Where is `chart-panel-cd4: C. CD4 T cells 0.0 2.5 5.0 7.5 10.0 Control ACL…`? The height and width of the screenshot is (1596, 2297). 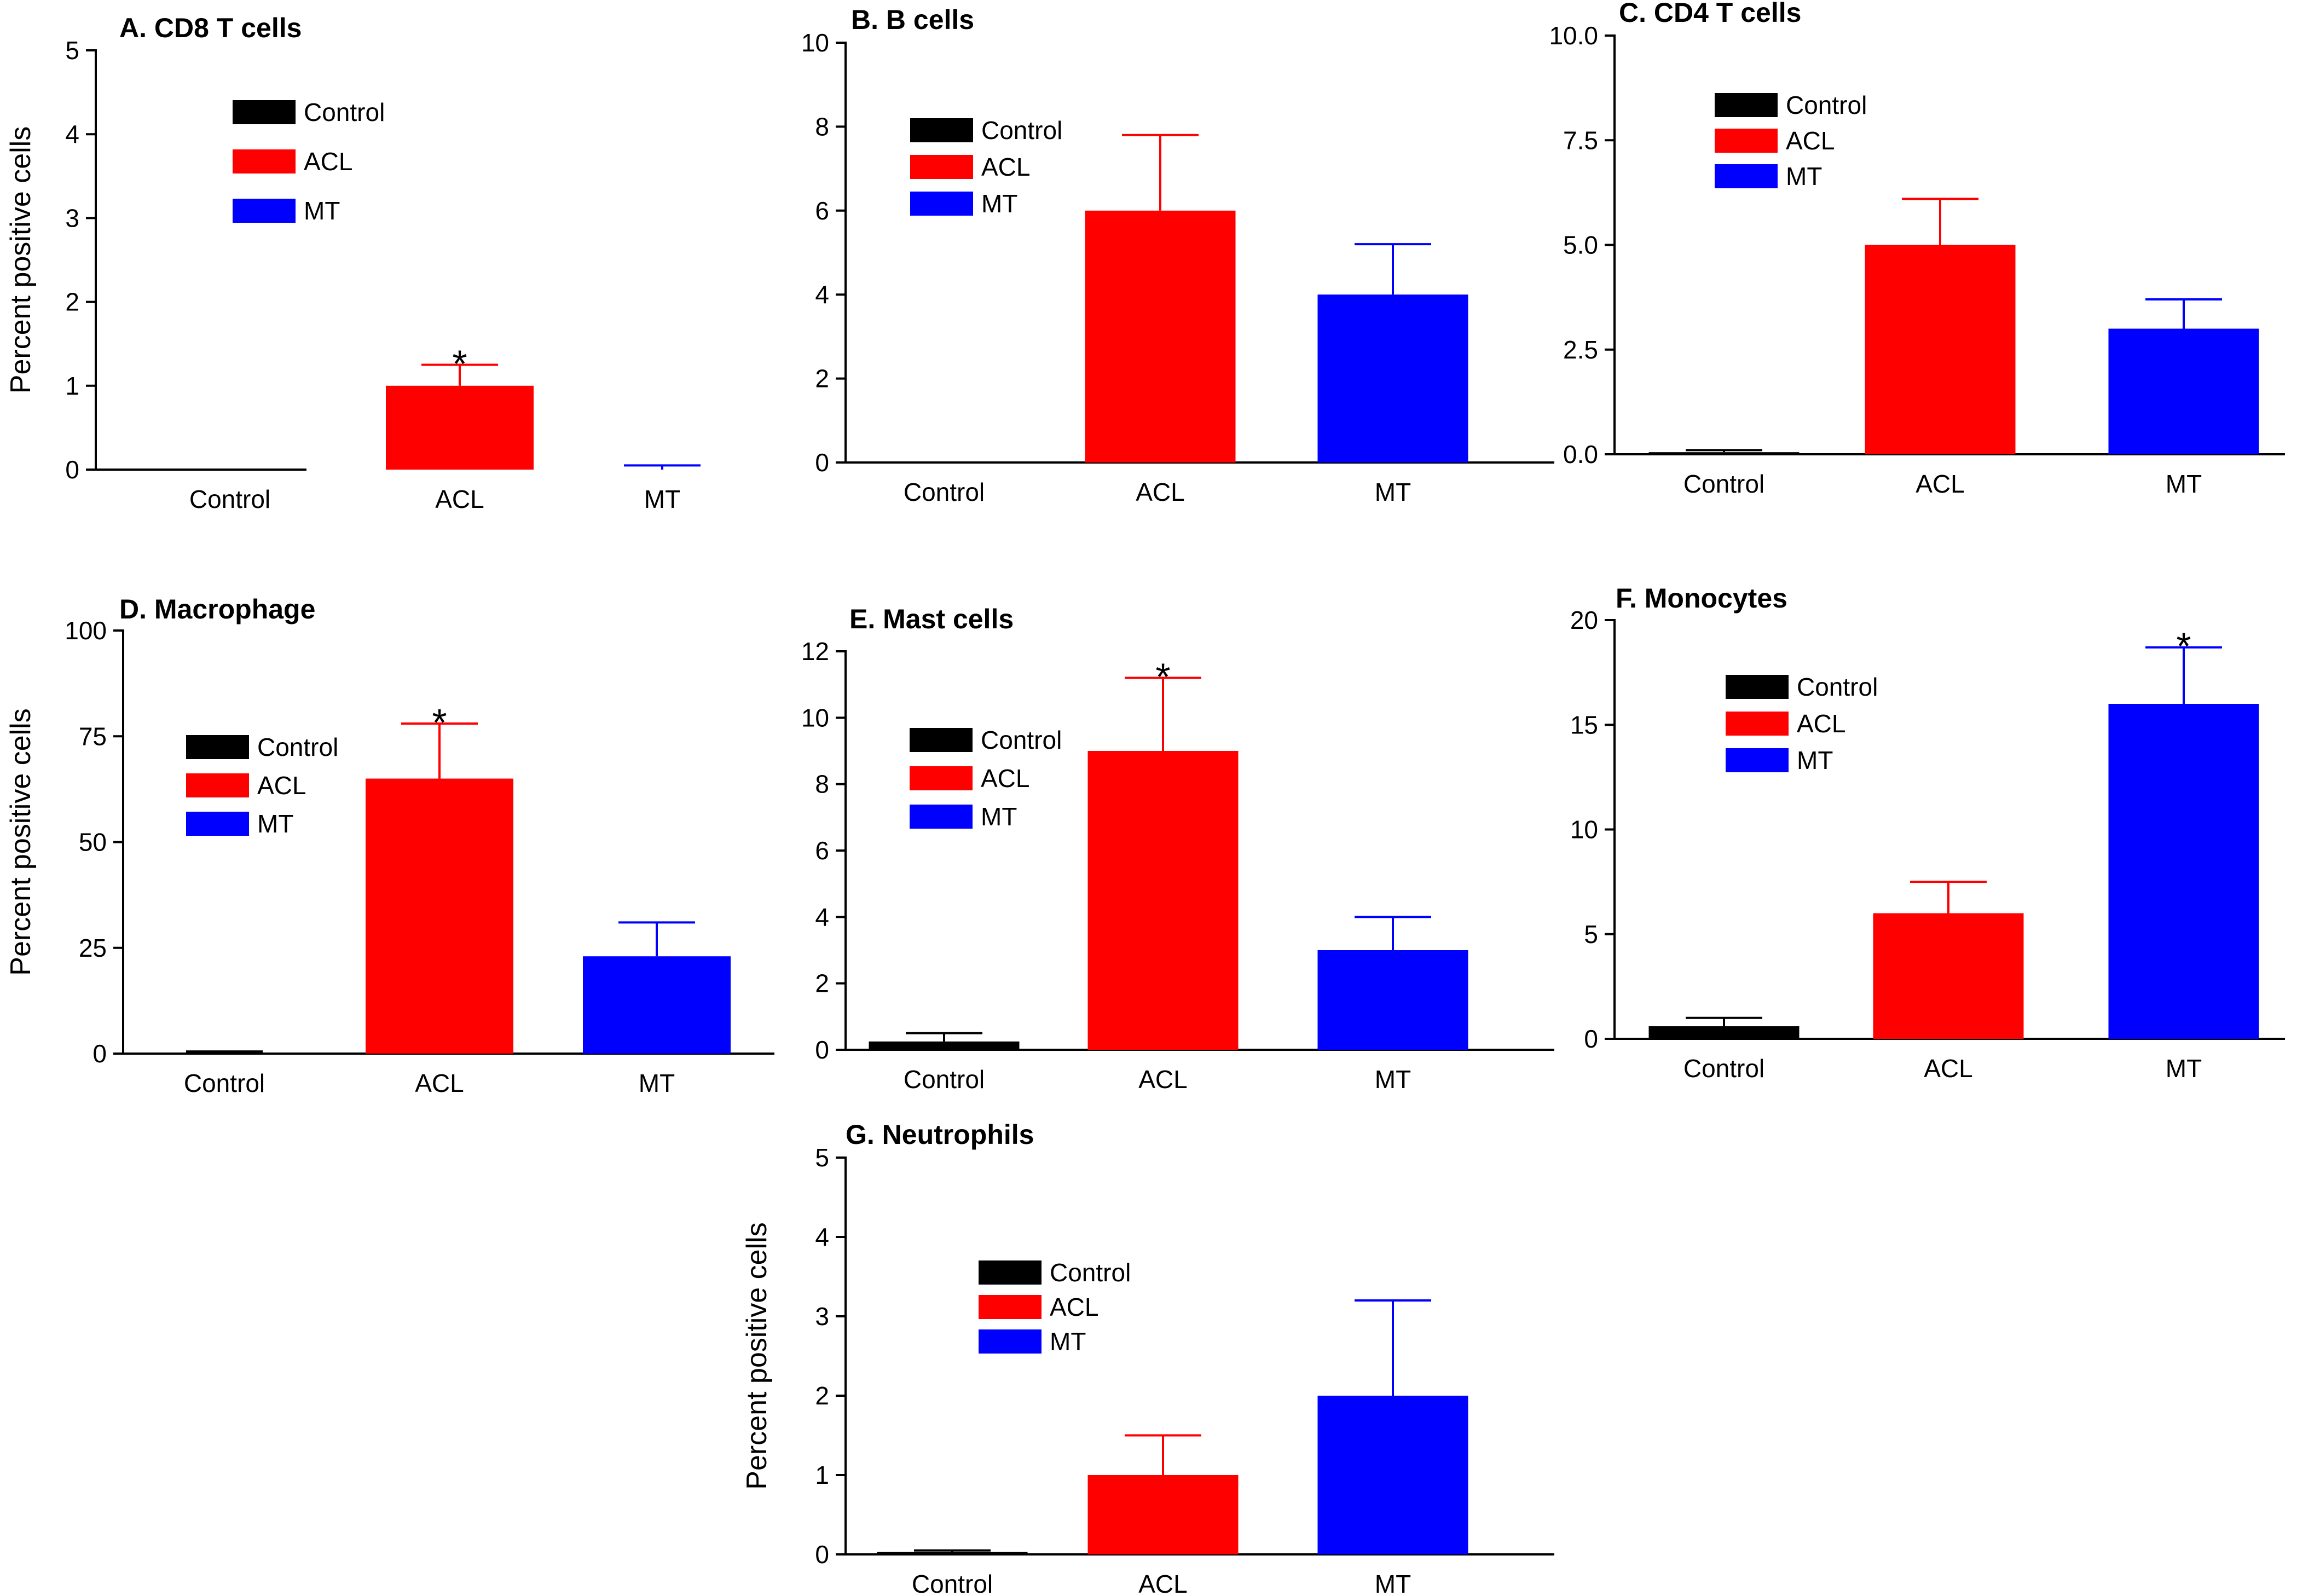
chart-panel-cd4: C. CD4 T cells 0.0 2.5 5.0 7.5 10.0 Control ACL… is located at coordinates (1917, 249).